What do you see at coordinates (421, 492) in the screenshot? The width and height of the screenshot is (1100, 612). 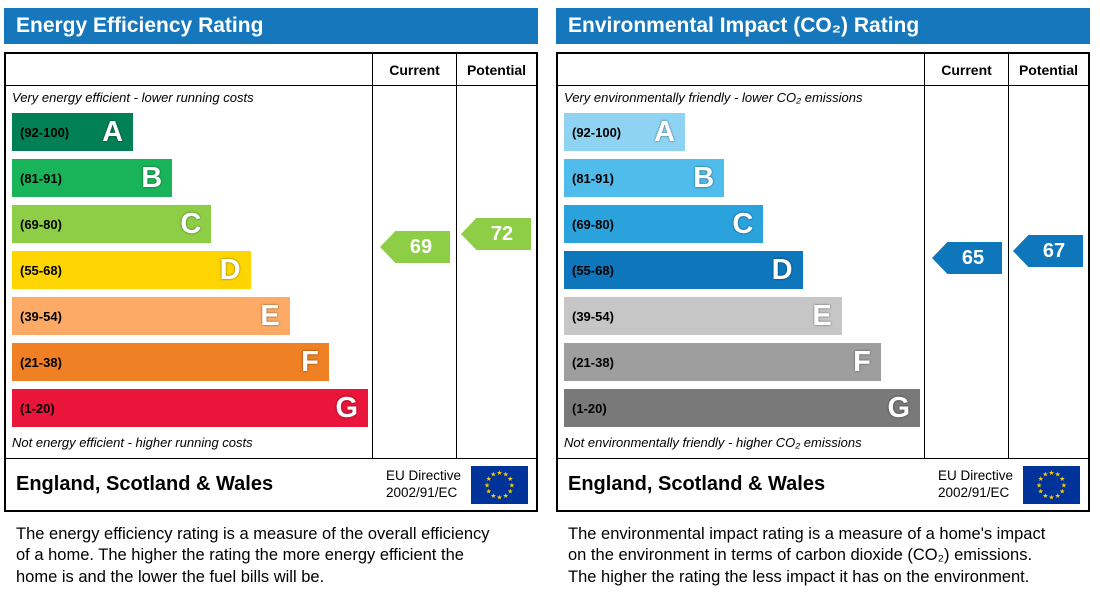 I see `eu-directive-line2: 2002/91/EC` at bounding box center [421, 492].